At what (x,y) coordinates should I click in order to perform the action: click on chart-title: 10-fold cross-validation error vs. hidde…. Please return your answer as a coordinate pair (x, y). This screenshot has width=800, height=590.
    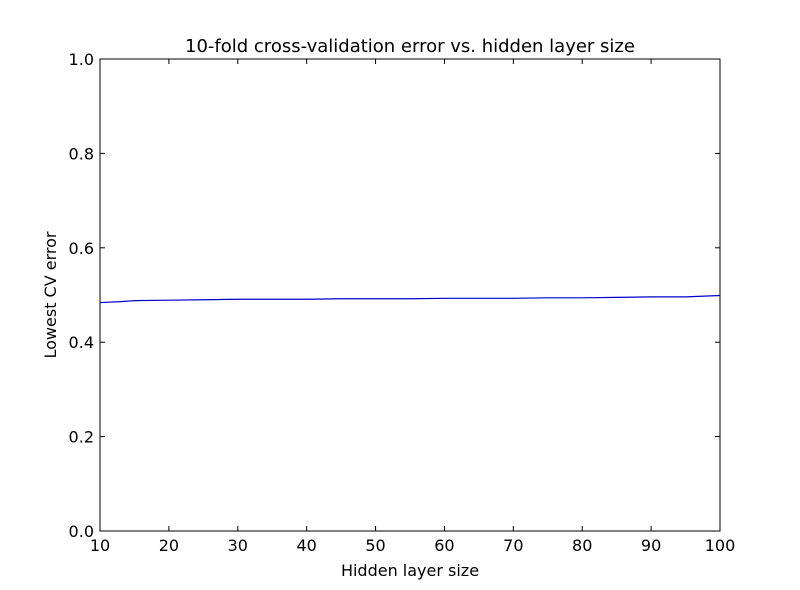
    Looking at the image, I should click on (410, 46).